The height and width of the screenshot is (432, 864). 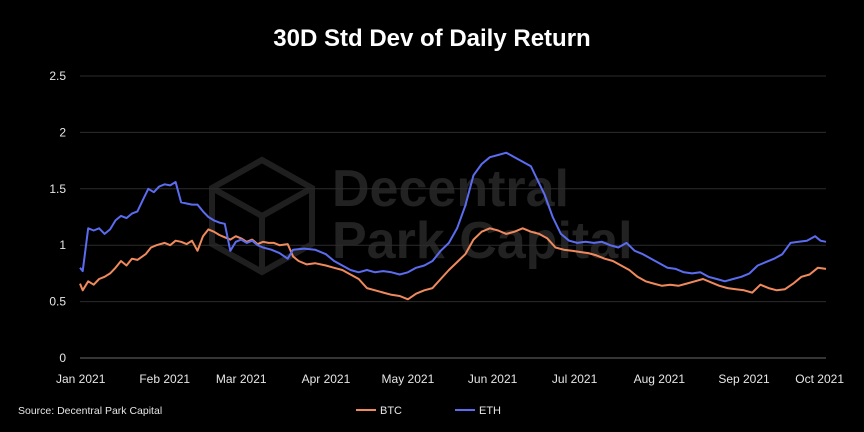 I want to click on source-note: Source: Decentral Park Capital, so click(x=90, y=411).